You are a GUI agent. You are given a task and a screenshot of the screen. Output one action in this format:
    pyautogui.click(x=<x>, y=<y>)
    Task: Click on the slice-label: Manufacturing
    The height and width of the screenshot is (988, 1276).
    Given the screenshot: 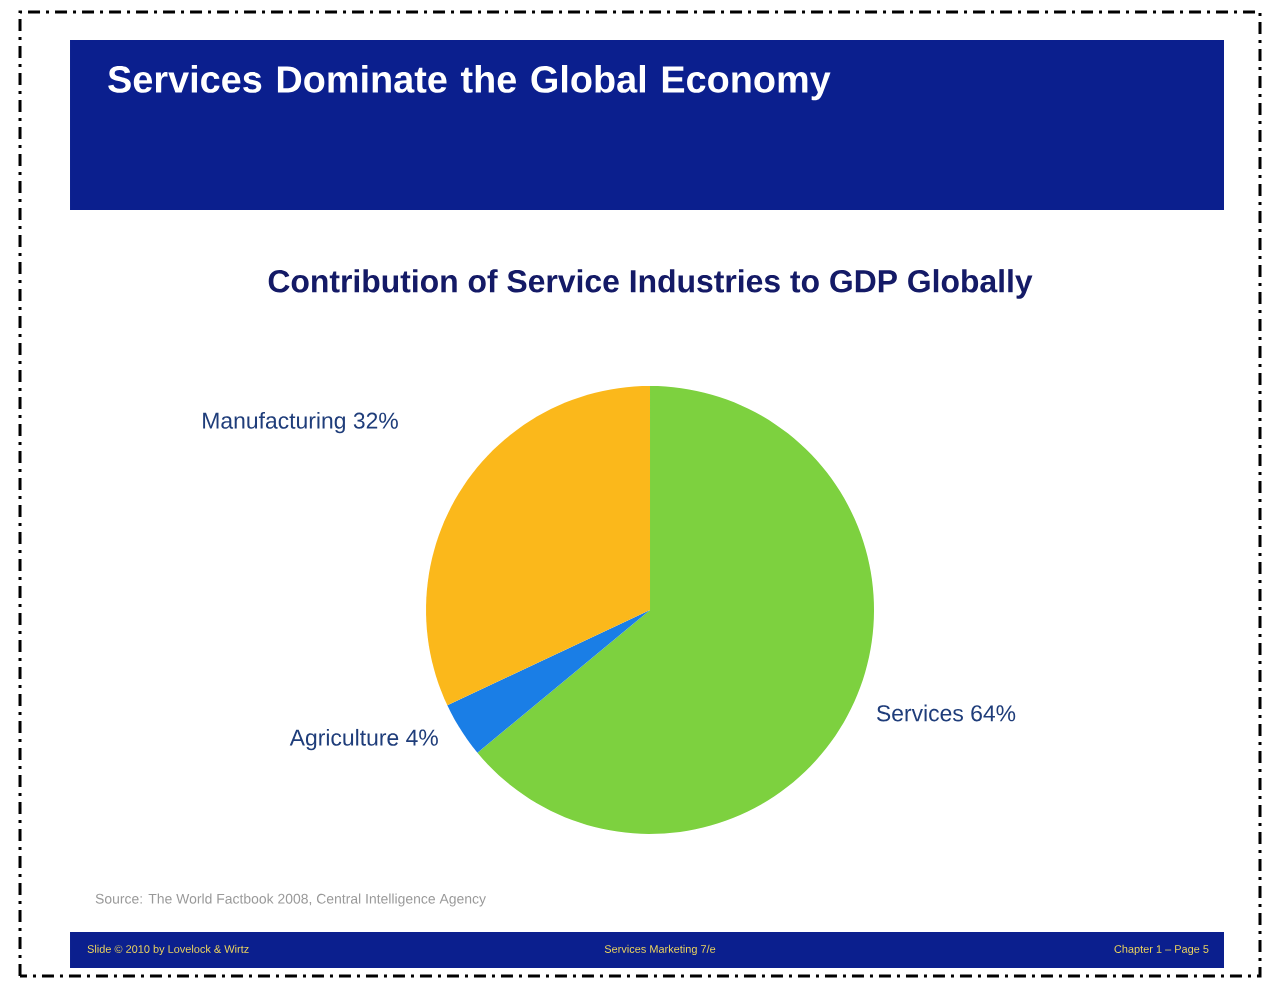 What is the action you would take?
    pyautogui.click(x=274, y=422)
    